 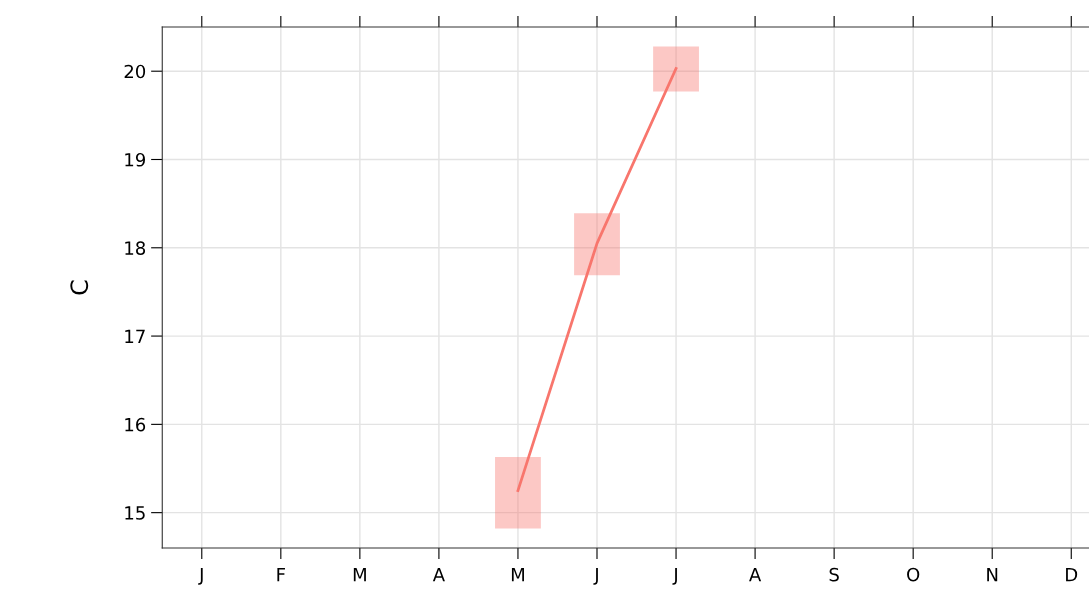 I want to click on x-tick-label: F, so click(x=281, y=574).